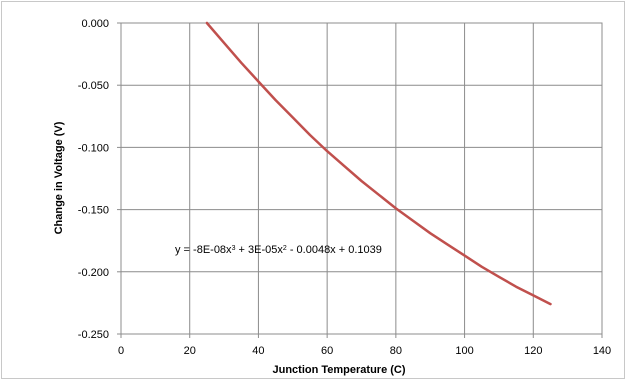  What do you see at coordinates (93, 86) in the screenshot?
I see `y-tick-label: -0.050` at bounding box center [93, 86].